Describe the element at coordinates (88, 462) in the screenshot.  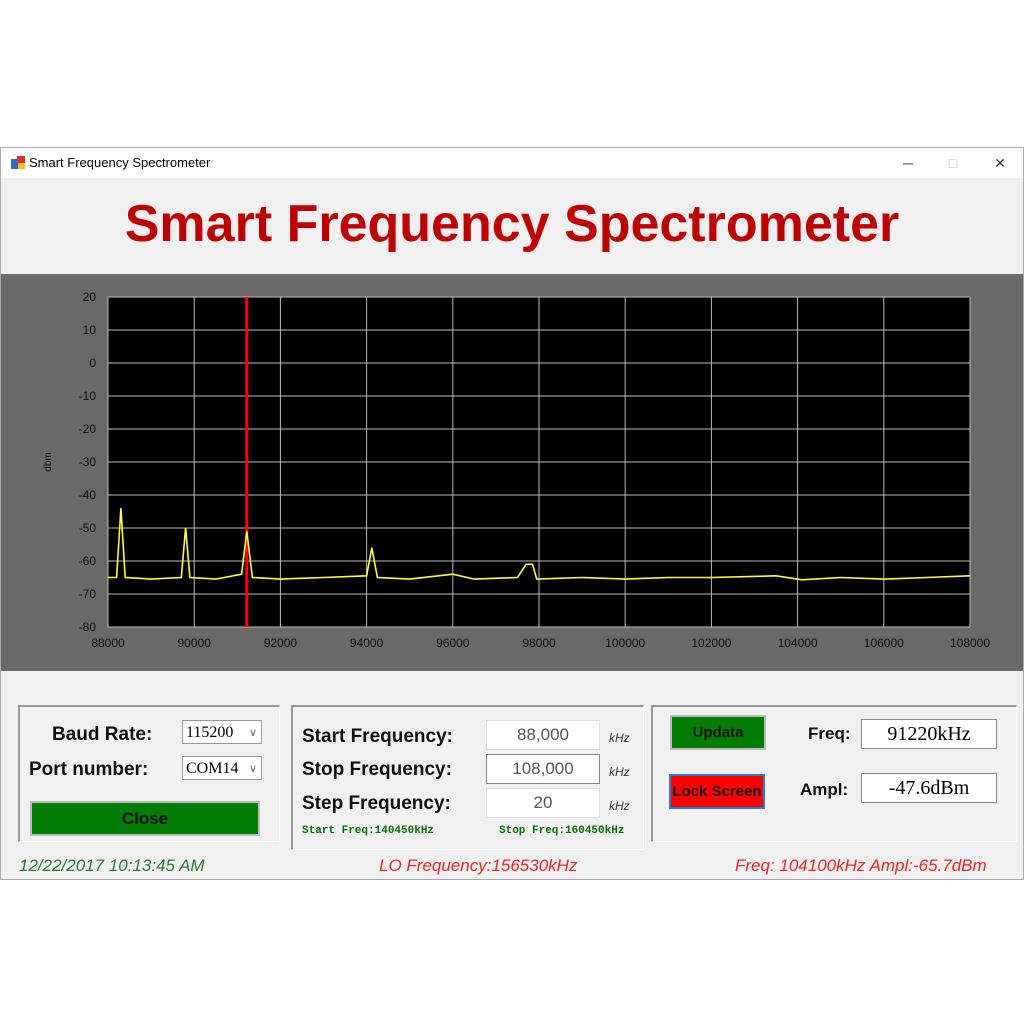
I see `y-tick-label: -30` at that location.